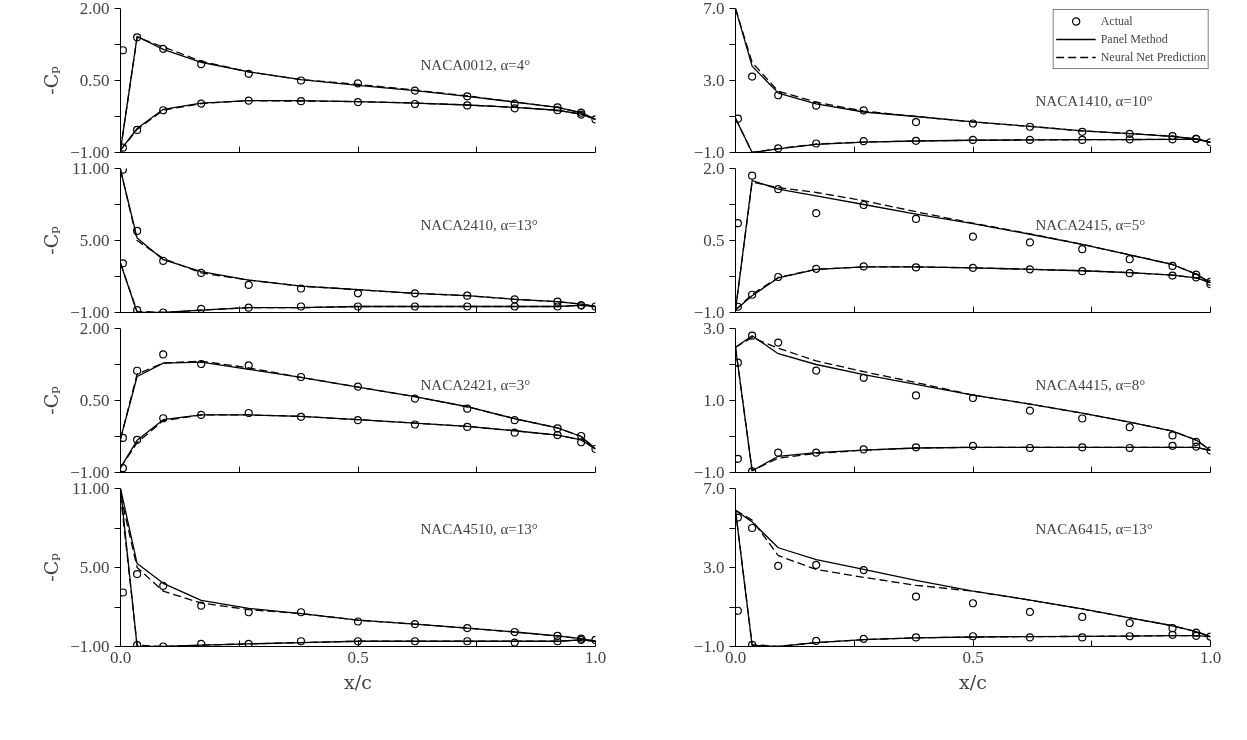 Image resolution: width=1247 pixels, height=740 pixels. What do you see at coordinates (714, 240) in the screenshot?
I see `y-tick-label: 0.5` at bounding box center [714, 240].